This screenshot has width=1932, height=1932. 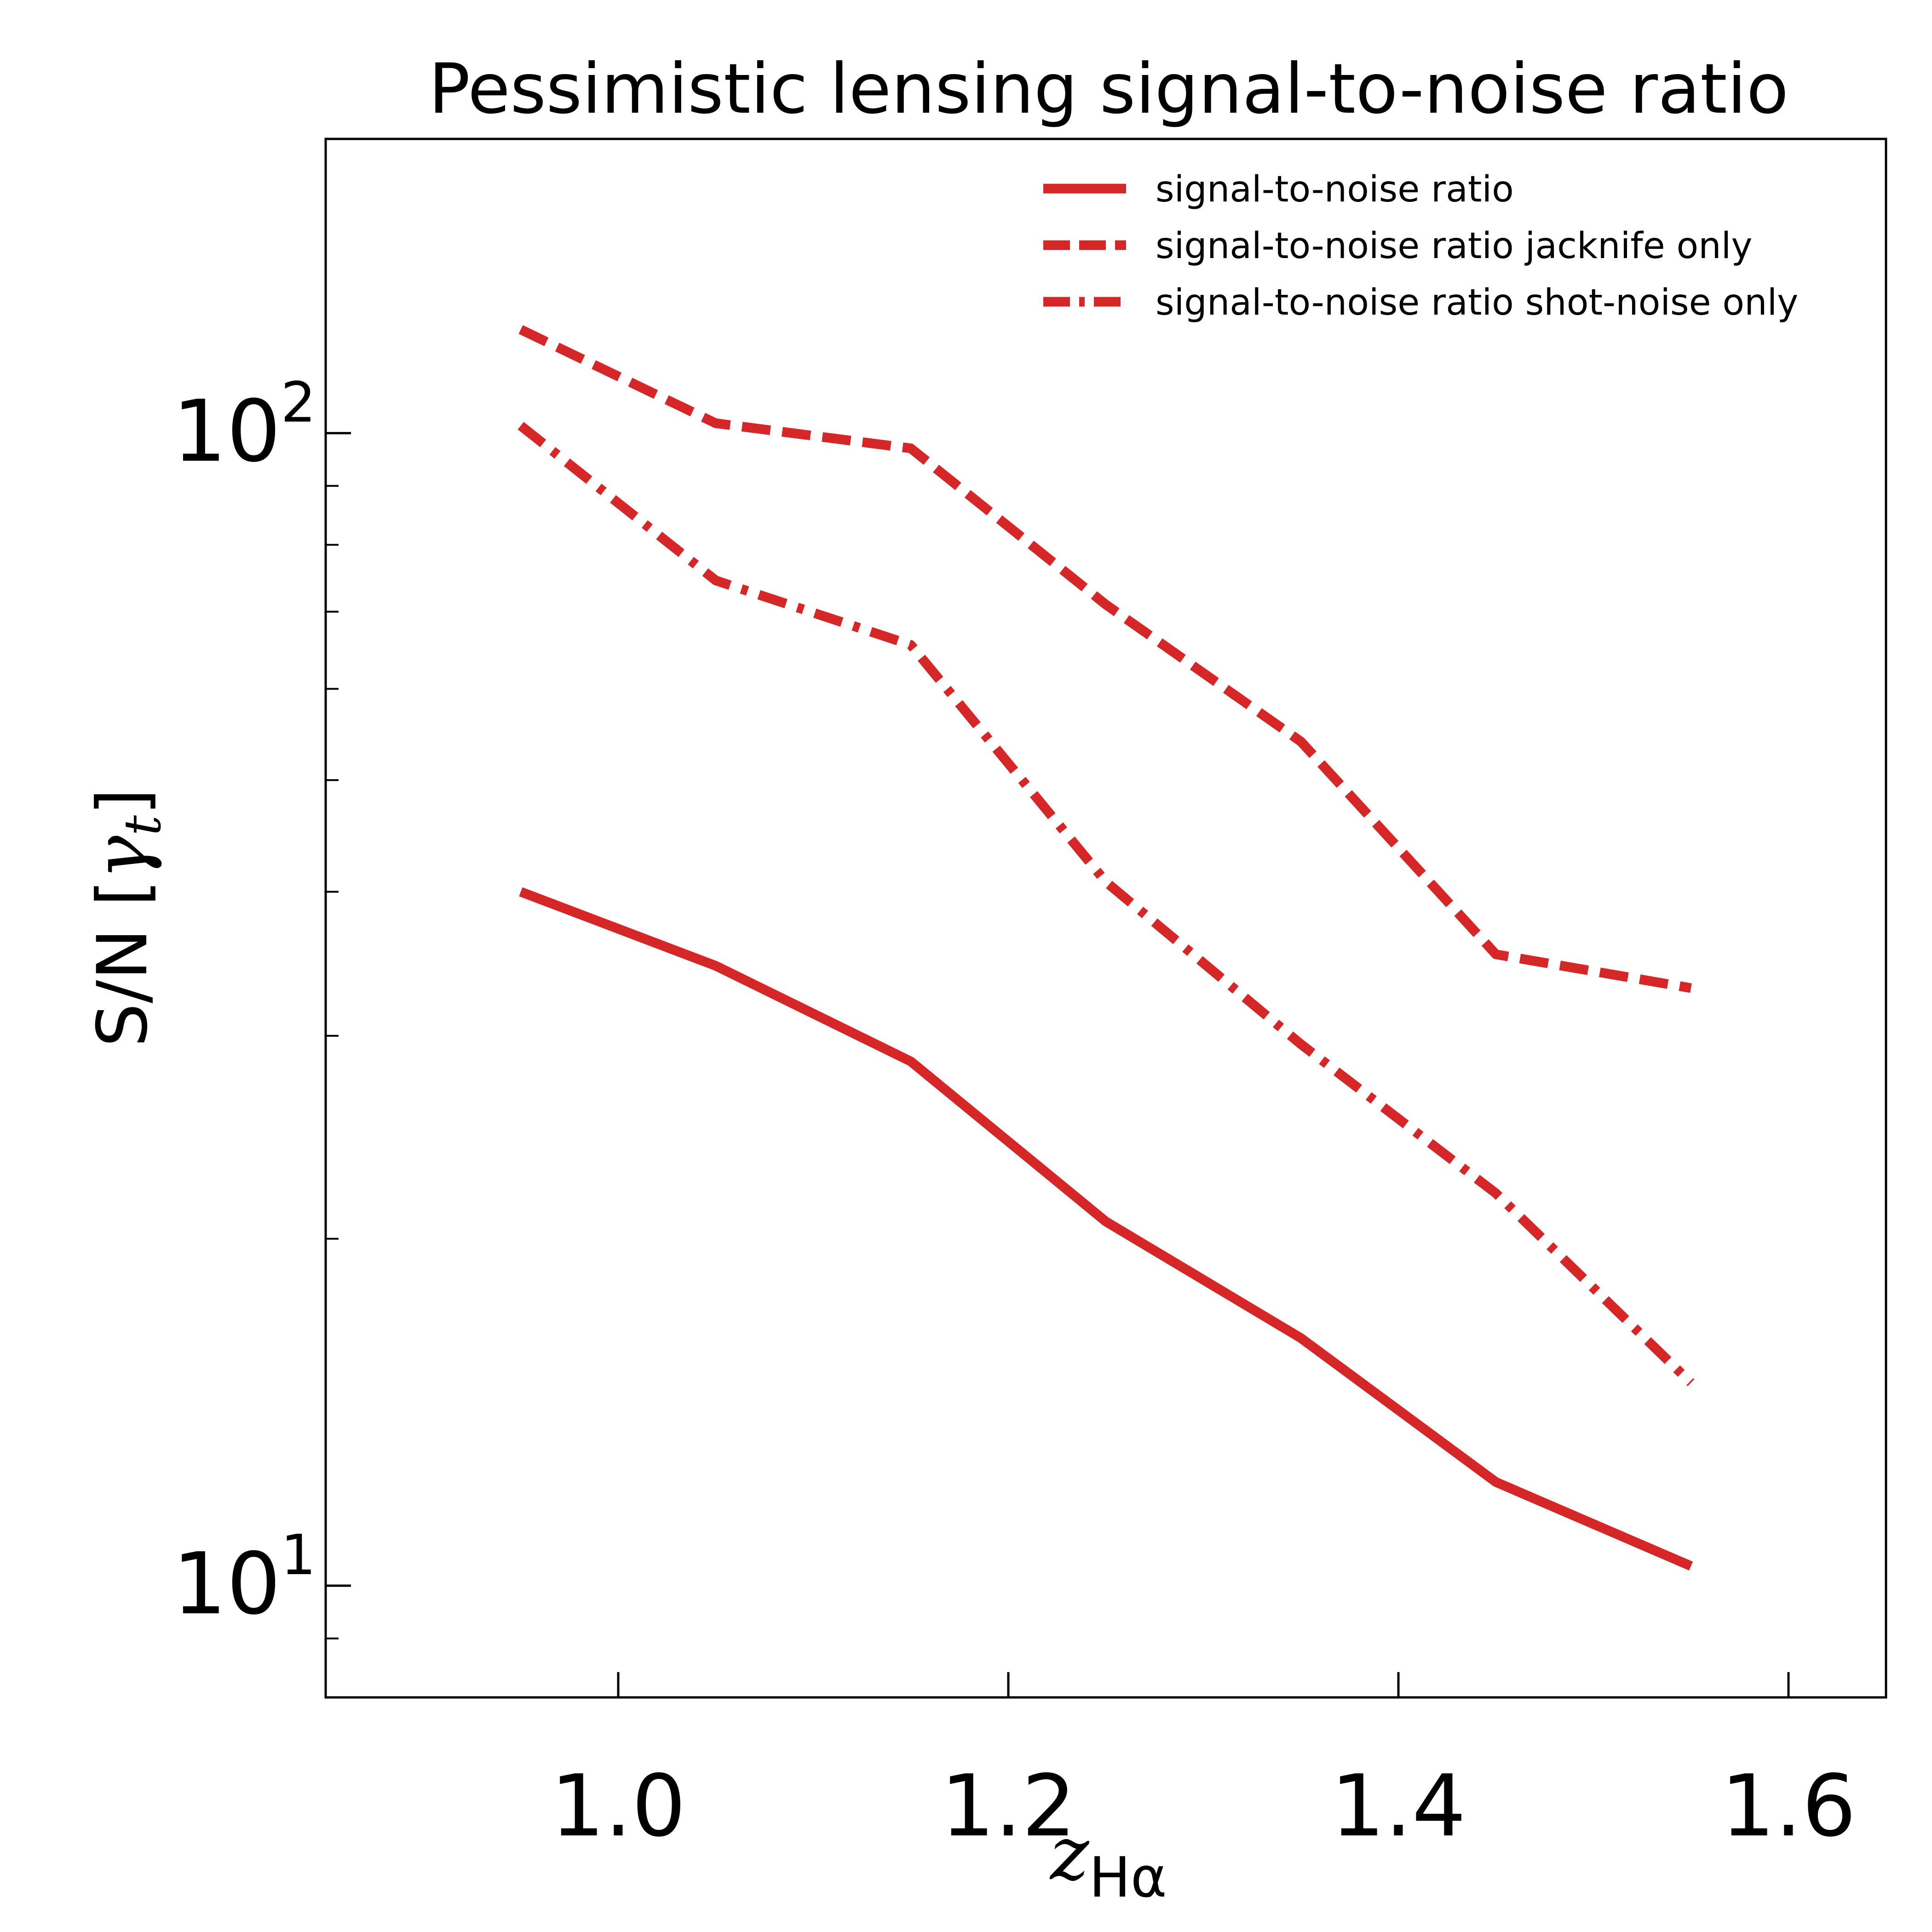 I want to click on y-axis-label-subscript: t, so click(x=142, y=825).